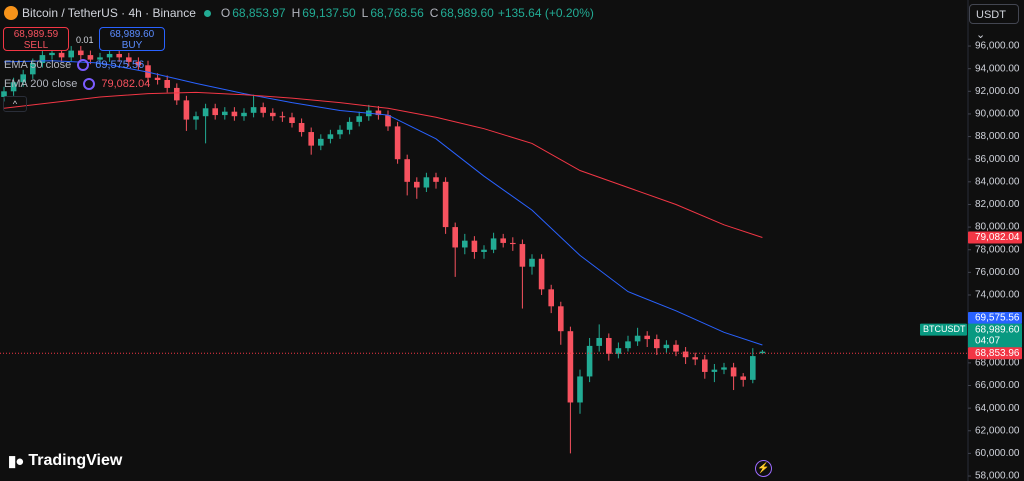  Describe the element at coordinates (109, 13) in the screenshot. I see `symbol-title: Bitcoin / TetherUS · 4h · Binance` at that location.